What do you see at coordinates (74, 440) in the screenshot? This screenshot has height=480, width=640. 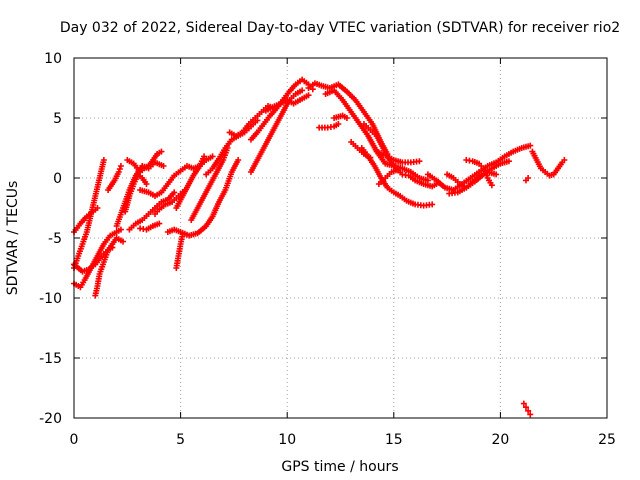 I see `x-tick-label: 0` at bounding box center [74, 440].